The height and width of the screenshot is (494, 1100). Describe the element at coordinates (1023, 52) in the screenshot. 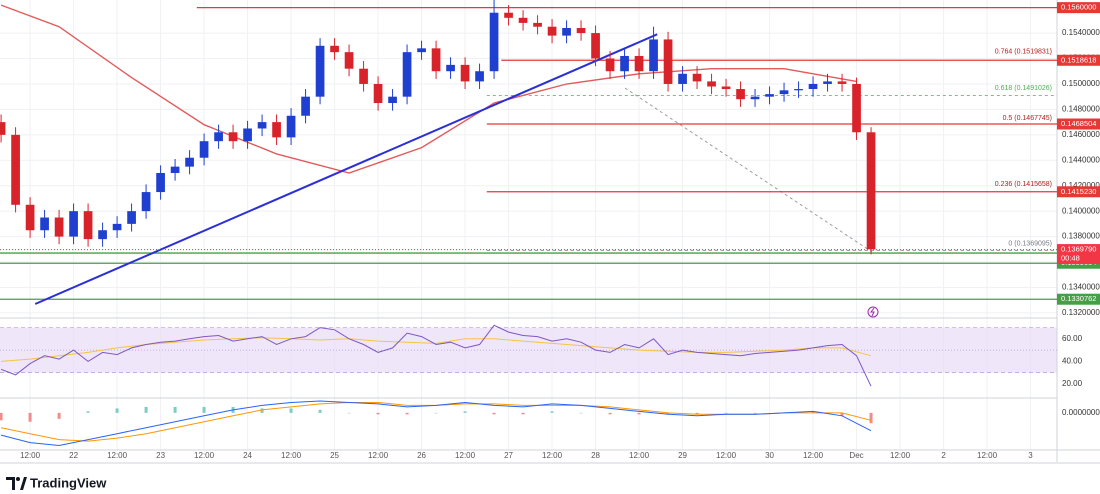

I see `fib-label: 0.764 (0.1519831)` at that location.